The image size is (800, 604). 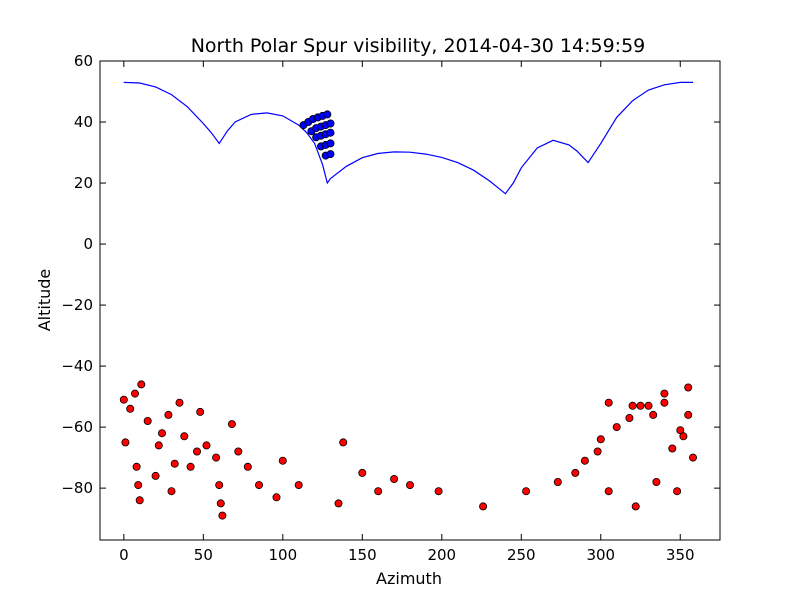 What do you see at coordinates (77, 488) in the screenshot?
I see `y-tick-label: −80` at bounding box center [77, 488].